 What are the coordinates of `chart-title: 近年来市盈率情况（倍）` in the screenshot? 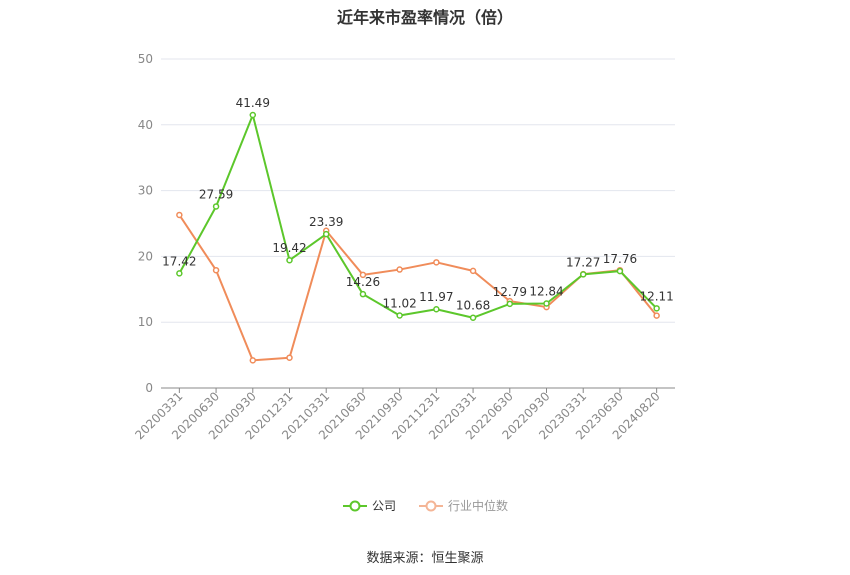 It's located at (424, 17).